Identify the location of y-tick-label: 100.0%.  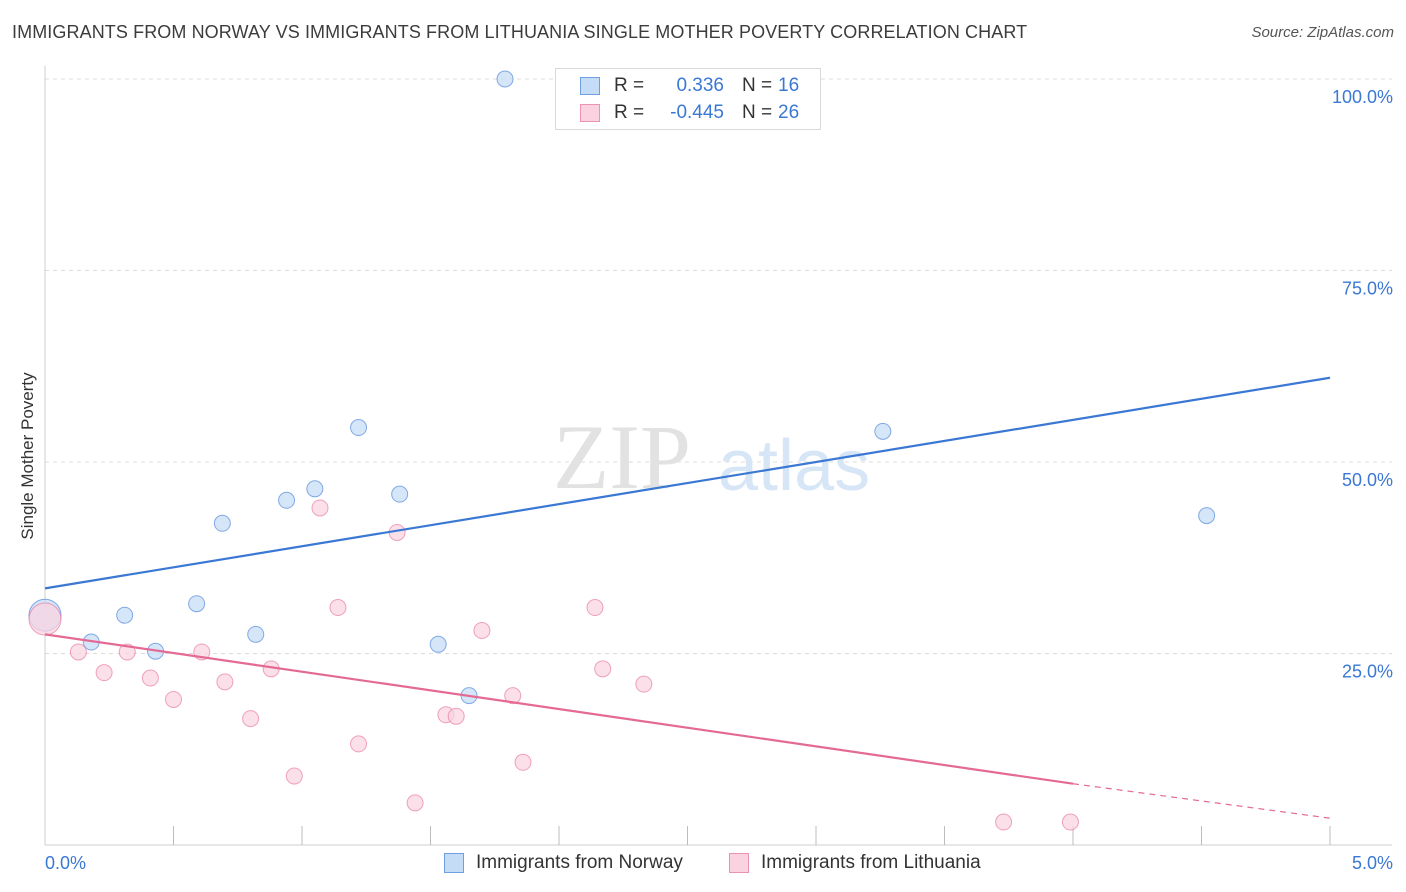
(1362, 97).